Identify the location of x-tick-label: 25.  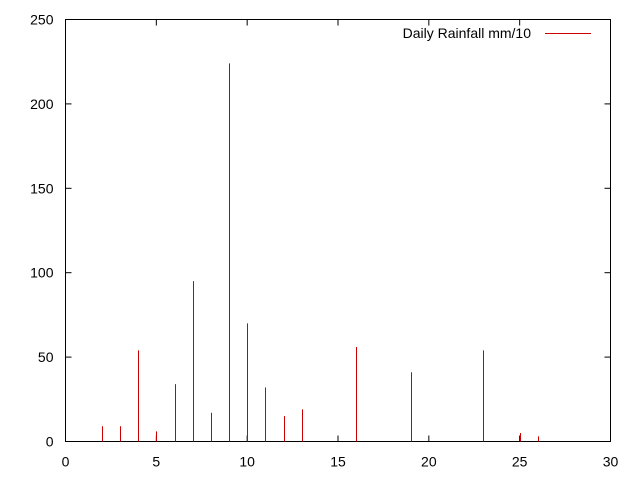
(520, 462).